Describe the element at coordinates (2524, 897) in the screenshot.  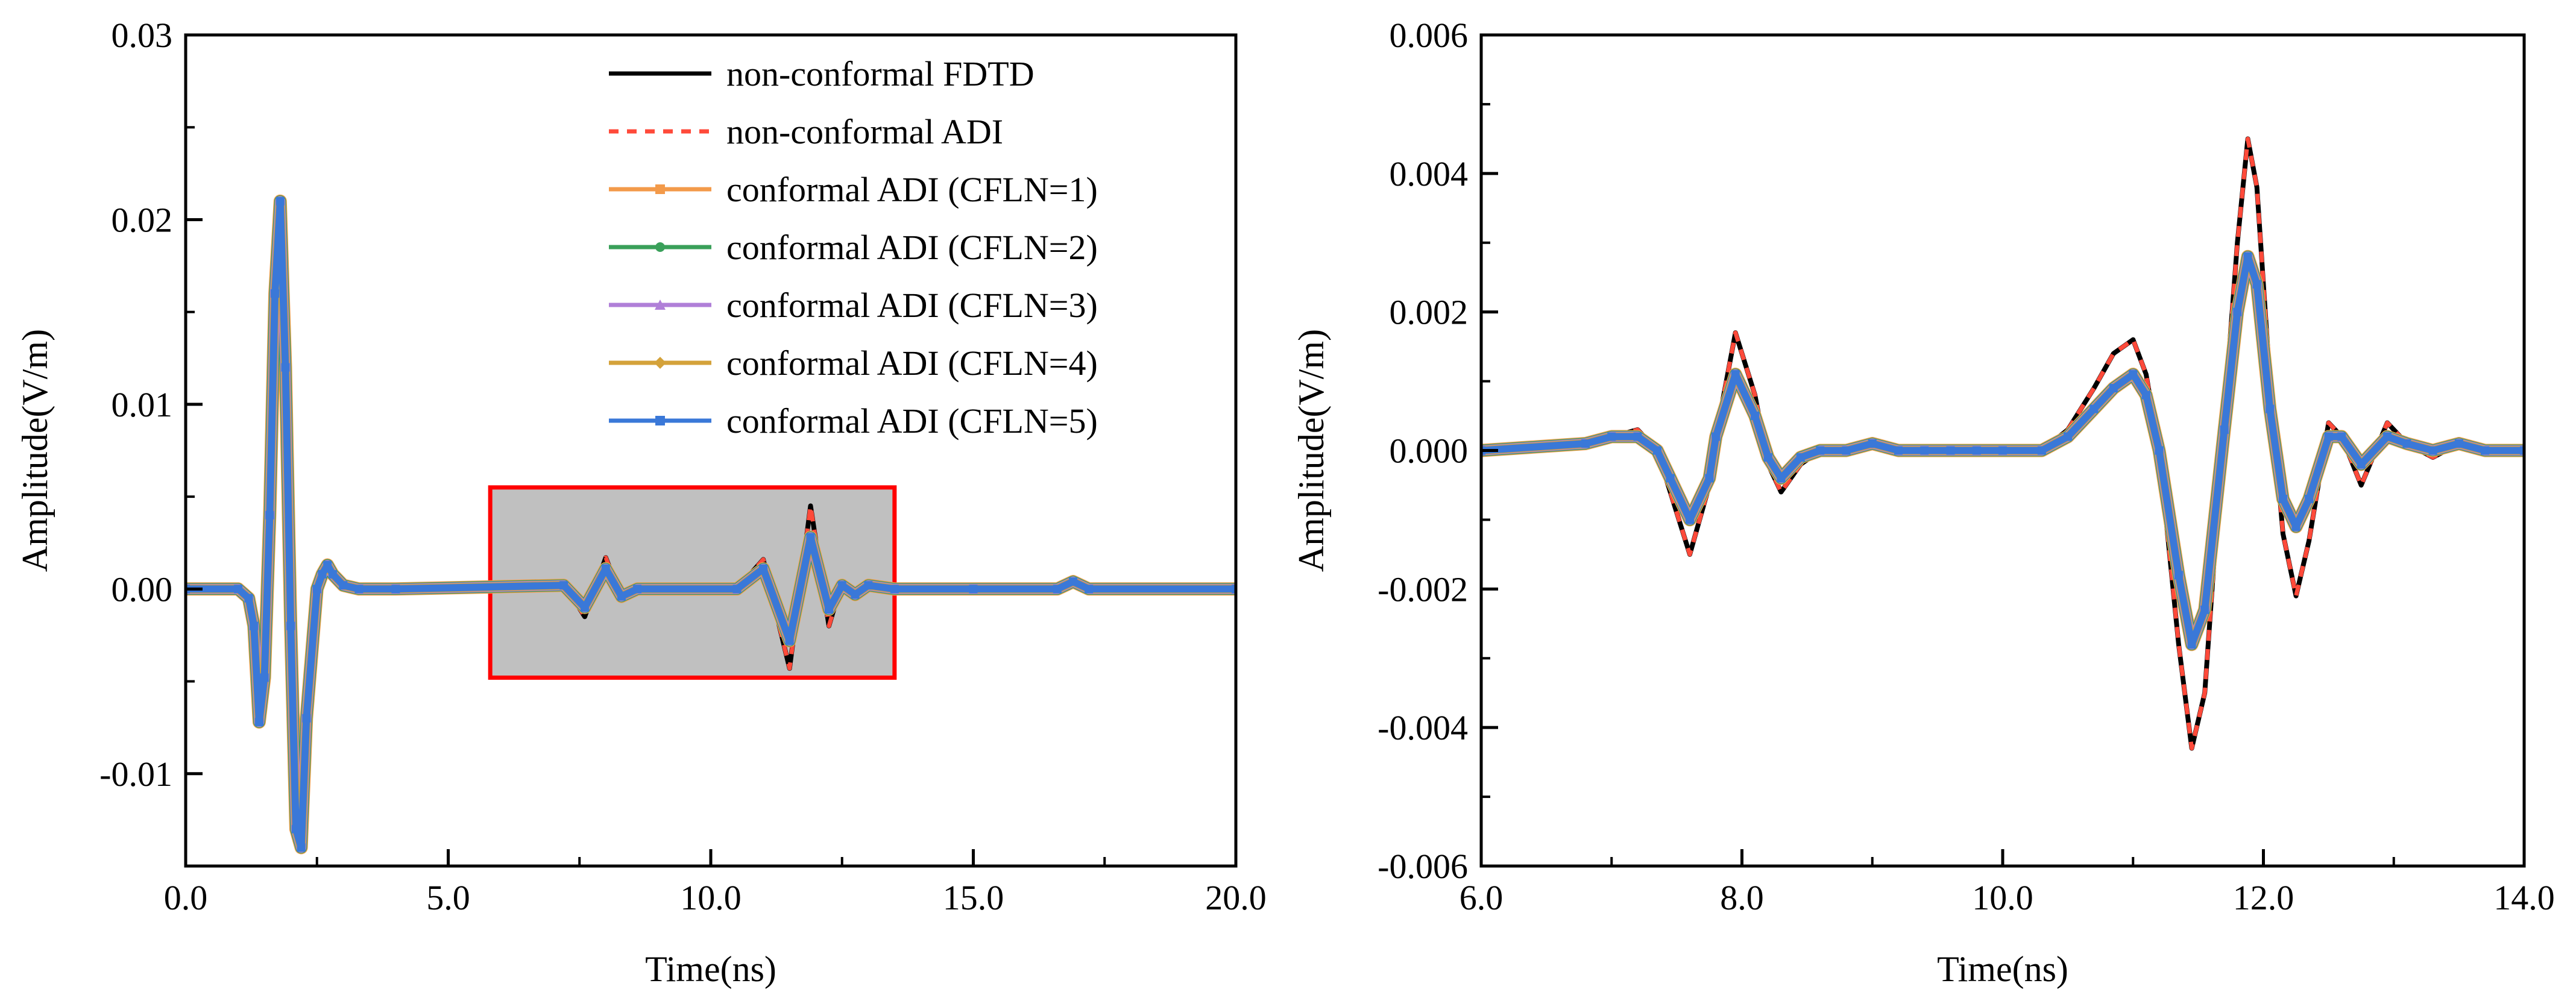
I see `x-tick-label: 14.0` at that location.